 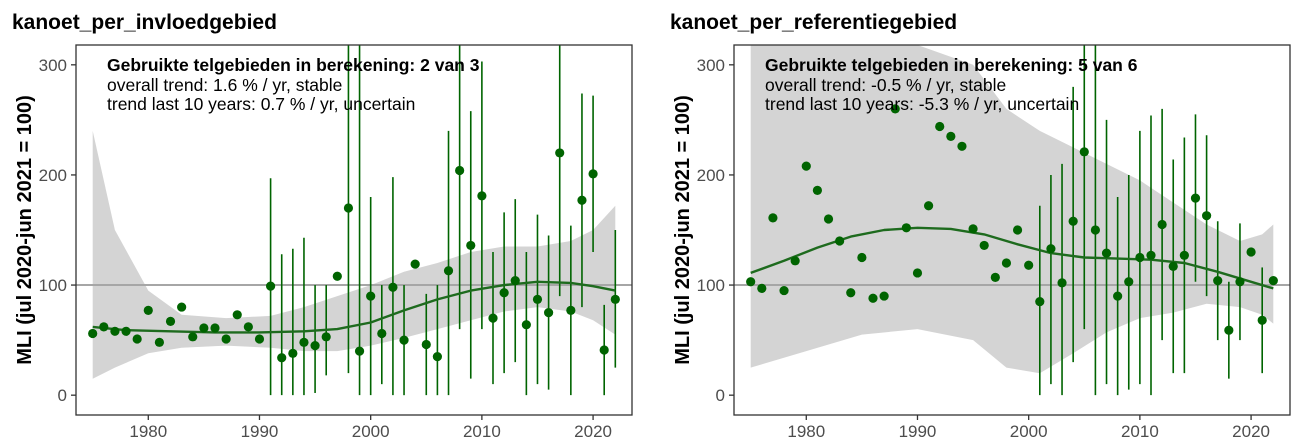 I want to click on chart-1-ytick-label-1: 100, so click(x=711, y=285).